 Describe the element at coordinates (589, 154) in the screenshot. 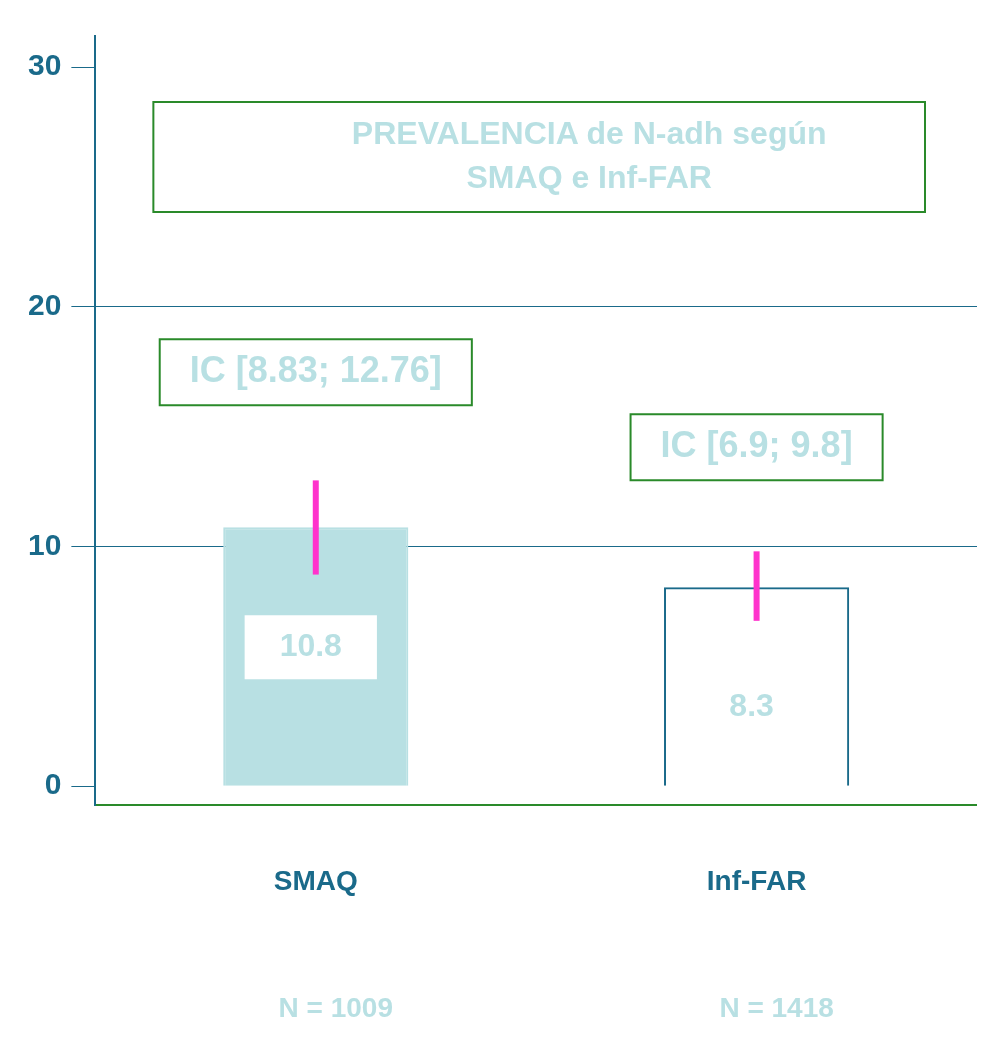

I see `text: PREVALENCIA de N-adh según SMAQ e Inf-FAR` at that location.